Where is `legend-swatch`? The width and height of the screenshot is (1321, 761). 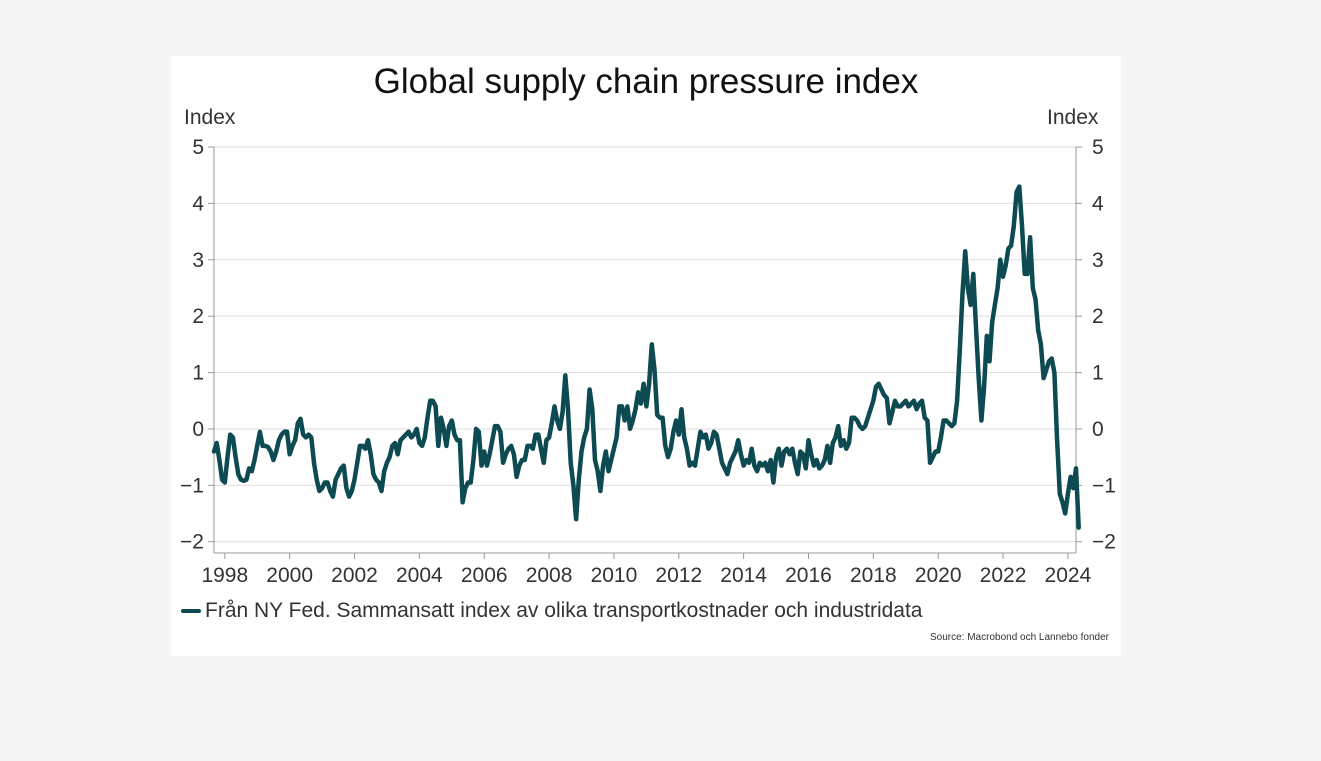 legend-swatch is located at coordinates (191, 611).